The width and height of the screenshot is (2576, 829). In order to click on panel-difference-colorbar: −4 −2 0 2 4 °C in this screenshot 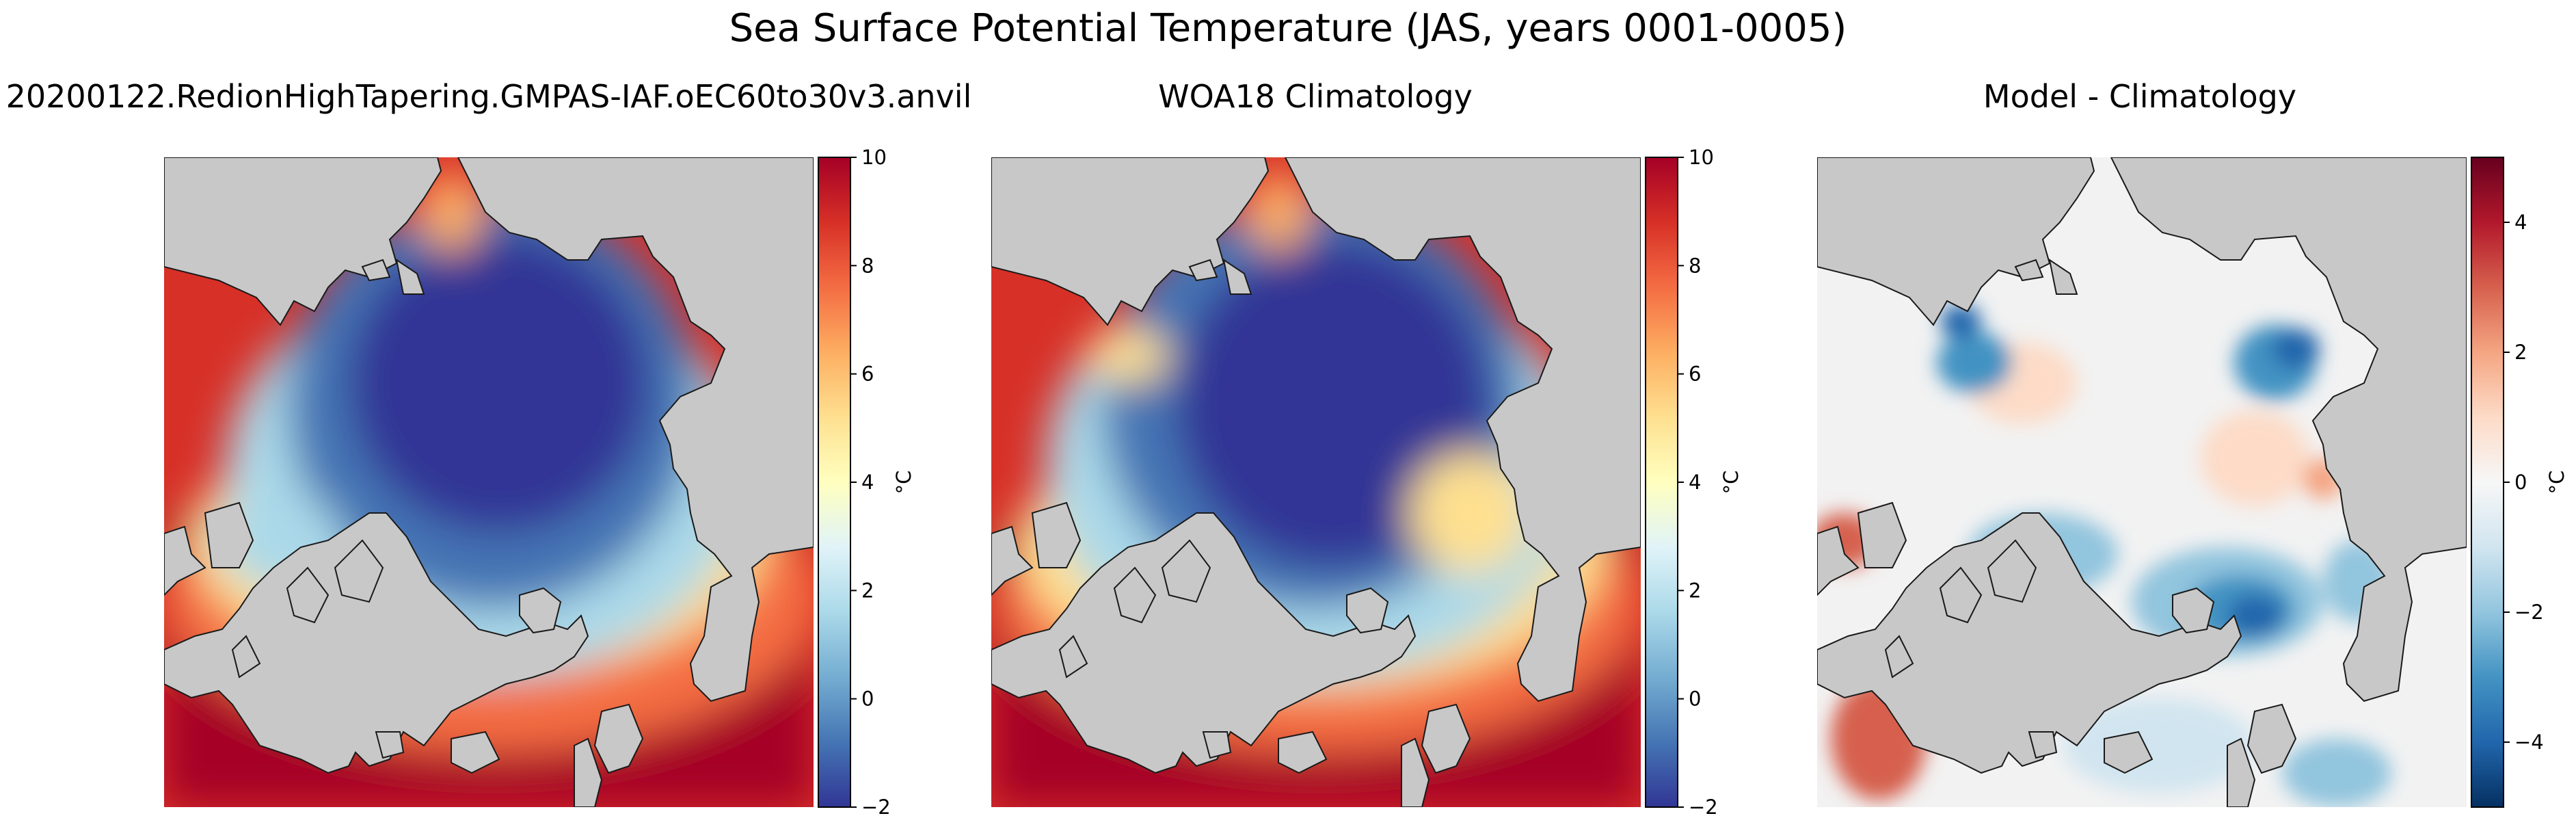, I will do `click(2519, 482)`.